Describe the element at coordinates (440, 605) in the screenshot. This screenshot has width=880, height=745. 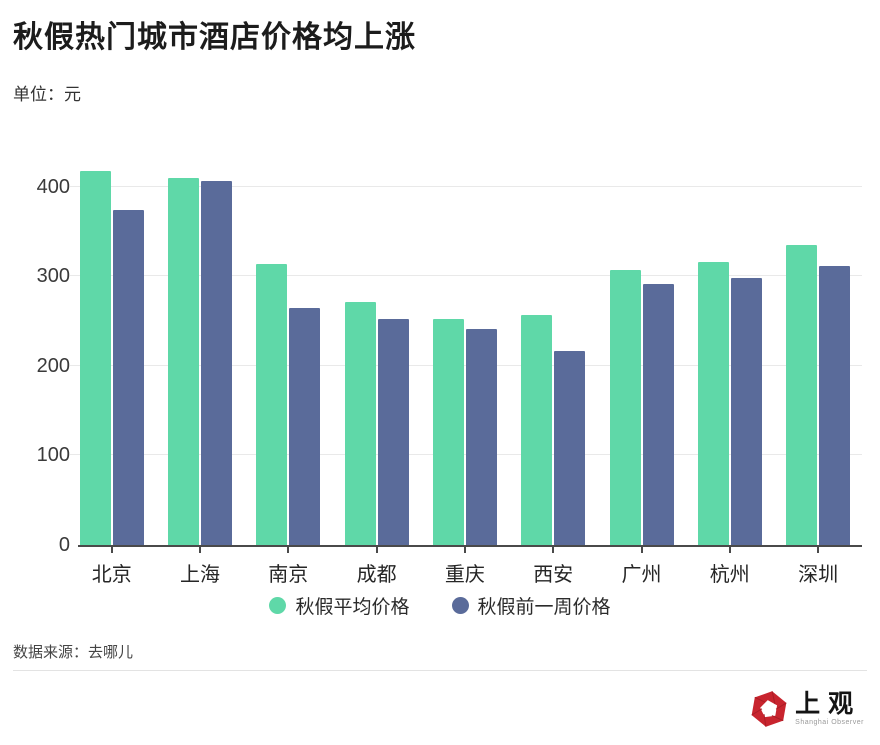
I see `chart-legend: 秋假平均价格 秋假前一周价格` at that location.